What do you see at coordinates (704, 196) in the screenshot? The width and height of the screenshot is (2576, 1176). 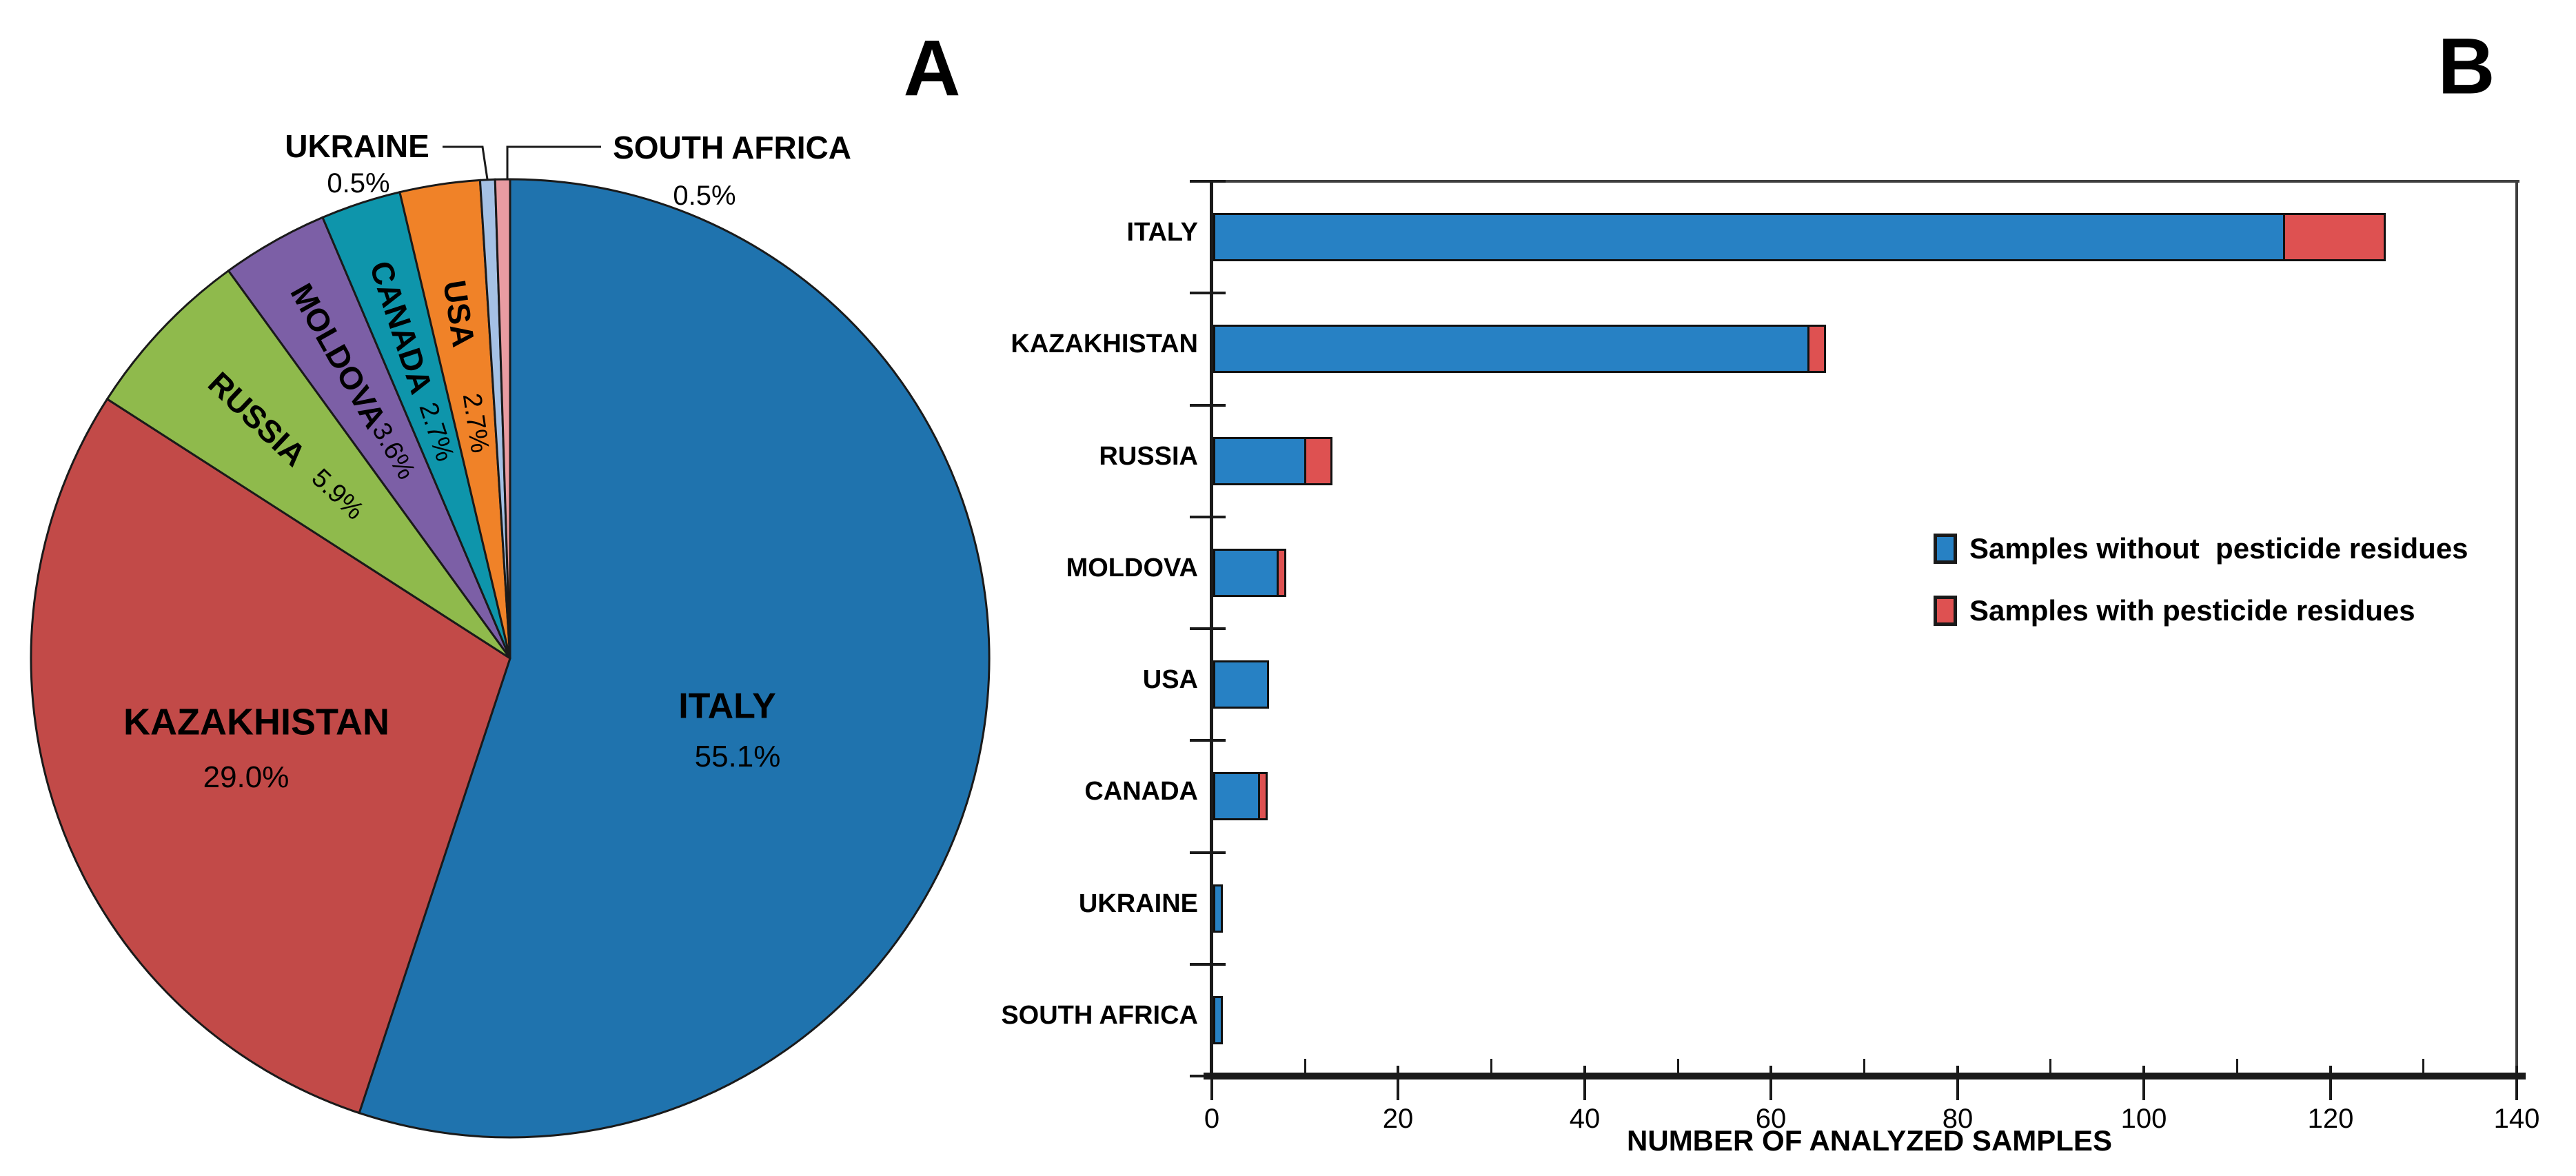 I see `pie-callout-south-africa-pct: 0.5%` at bounding box center [704, 196].